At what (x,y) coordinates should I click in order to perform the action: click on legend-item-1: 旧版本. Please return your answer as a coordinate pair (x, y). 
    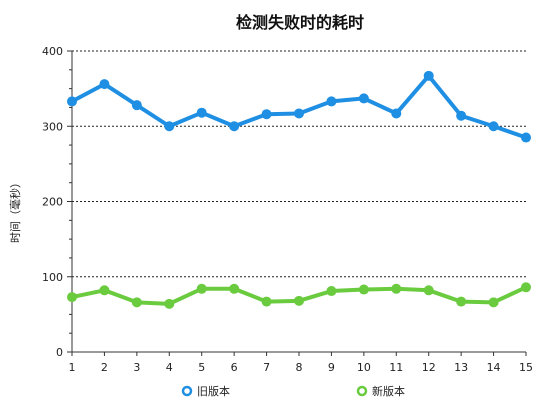
    Looking at the image, I should click on (205, 391).